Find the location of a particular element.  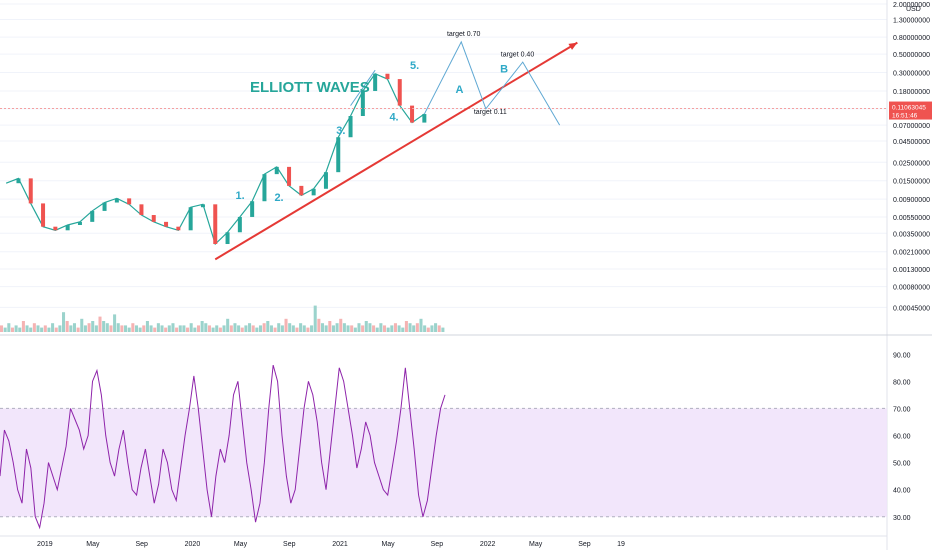

time-tick-label: 2019 is located at coordinates (45, 544).